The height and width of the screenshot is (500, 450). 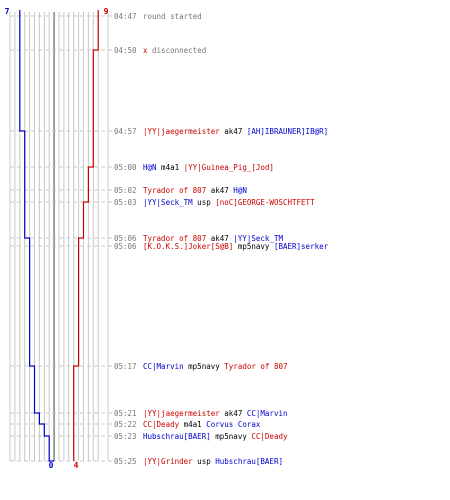 I want to click on event-part: disconnected, so click(x=177, y=50).